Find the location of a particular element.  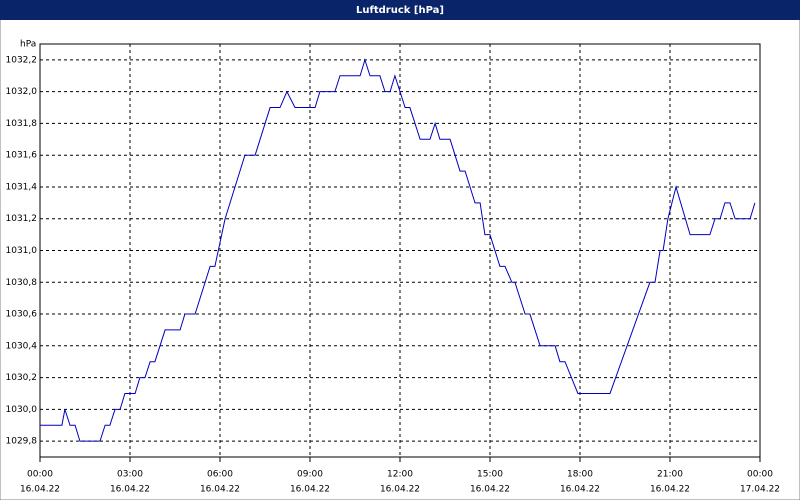

y-tick-label: 1030,4 is located at coordinates (22, 346).